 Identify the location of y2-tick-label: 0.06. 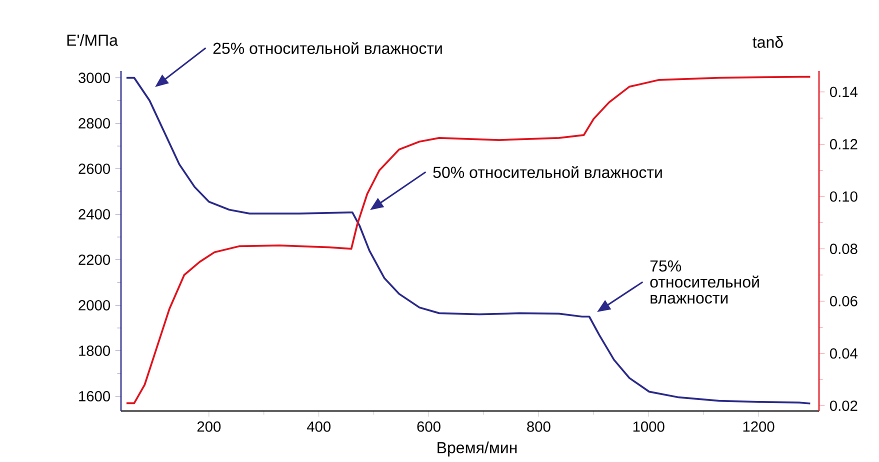
(844, 301).